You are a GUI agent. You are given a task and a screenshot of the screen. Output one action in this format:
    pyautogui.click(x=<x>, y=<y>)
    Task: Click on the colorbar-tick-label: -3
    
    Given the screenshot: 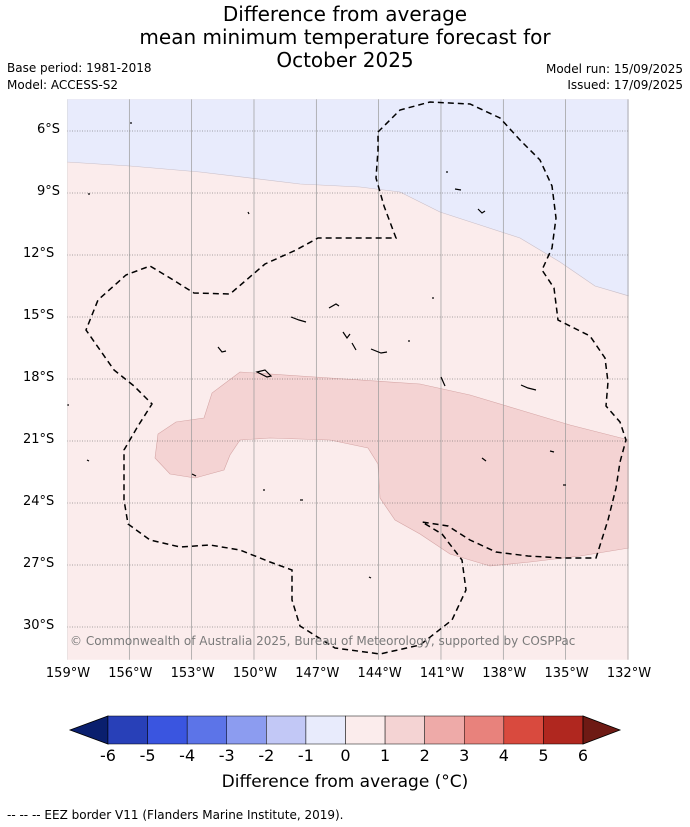 What is the action you would take?
    pyautogui.click(x=226, y=755)
    